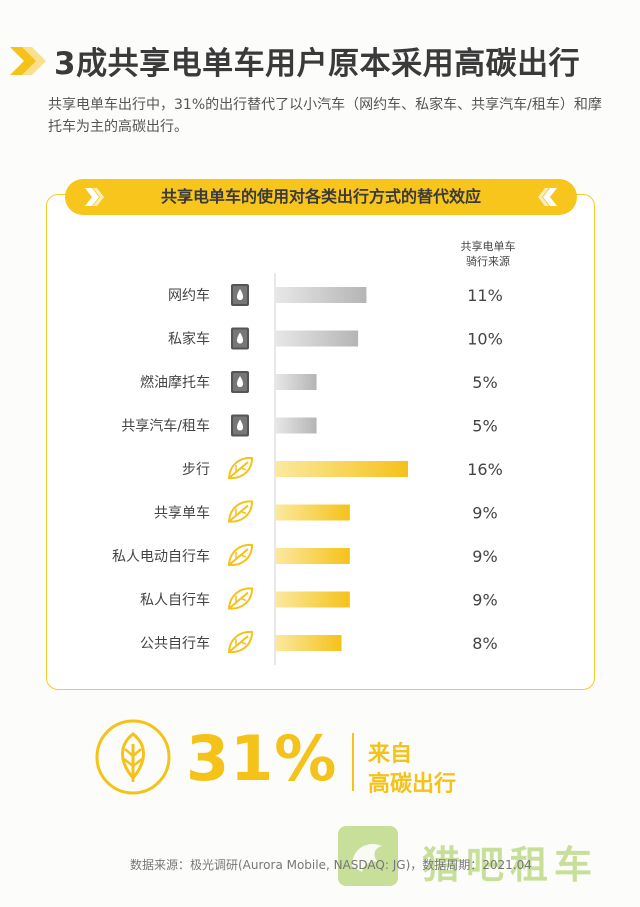 This screenshot has height=907, width=640. Describe the element at coordinates (262, 758) in the screenshot. I see `highlight-value: 31%` at that location.